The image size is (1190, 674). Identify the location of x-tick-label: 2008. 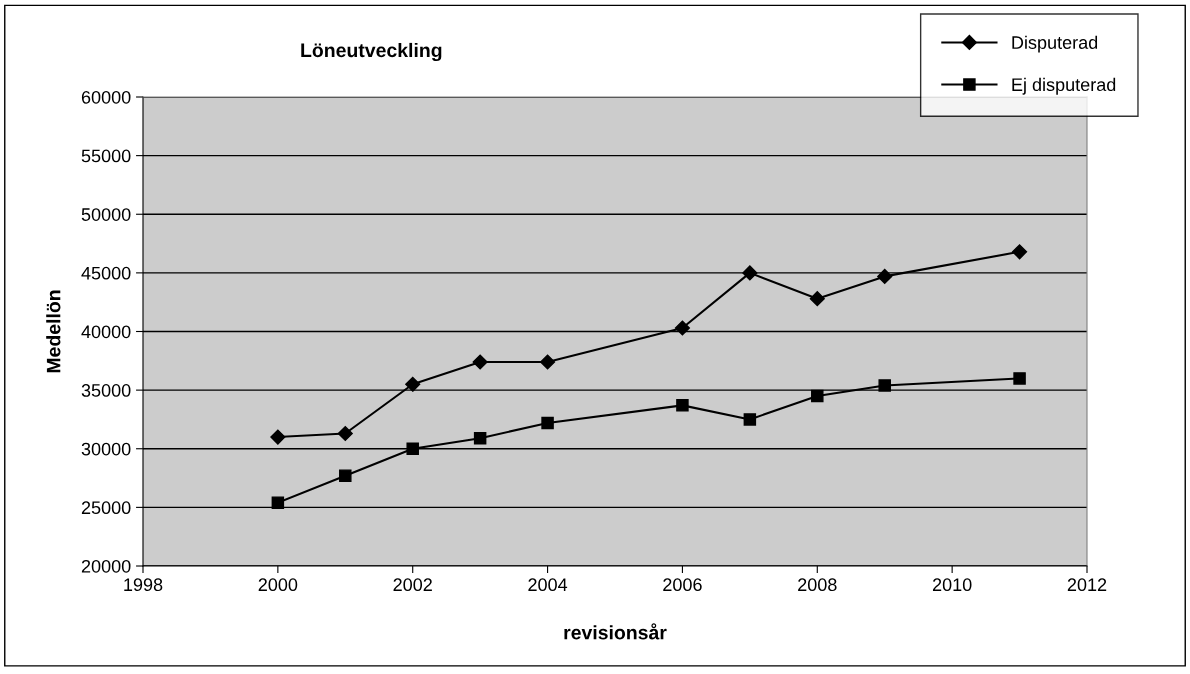
(817, 585).